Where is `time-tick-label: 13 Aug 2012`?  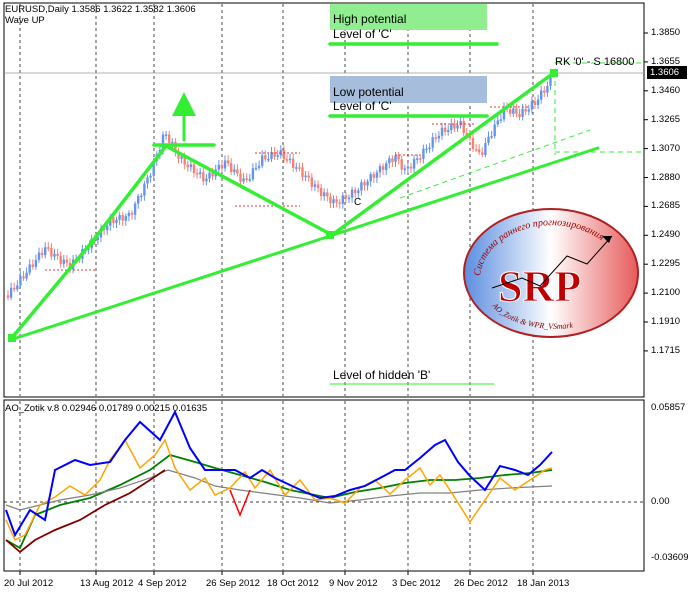
time-tick-label: 13 Aug 2012 is located at coordinates (107, 583).